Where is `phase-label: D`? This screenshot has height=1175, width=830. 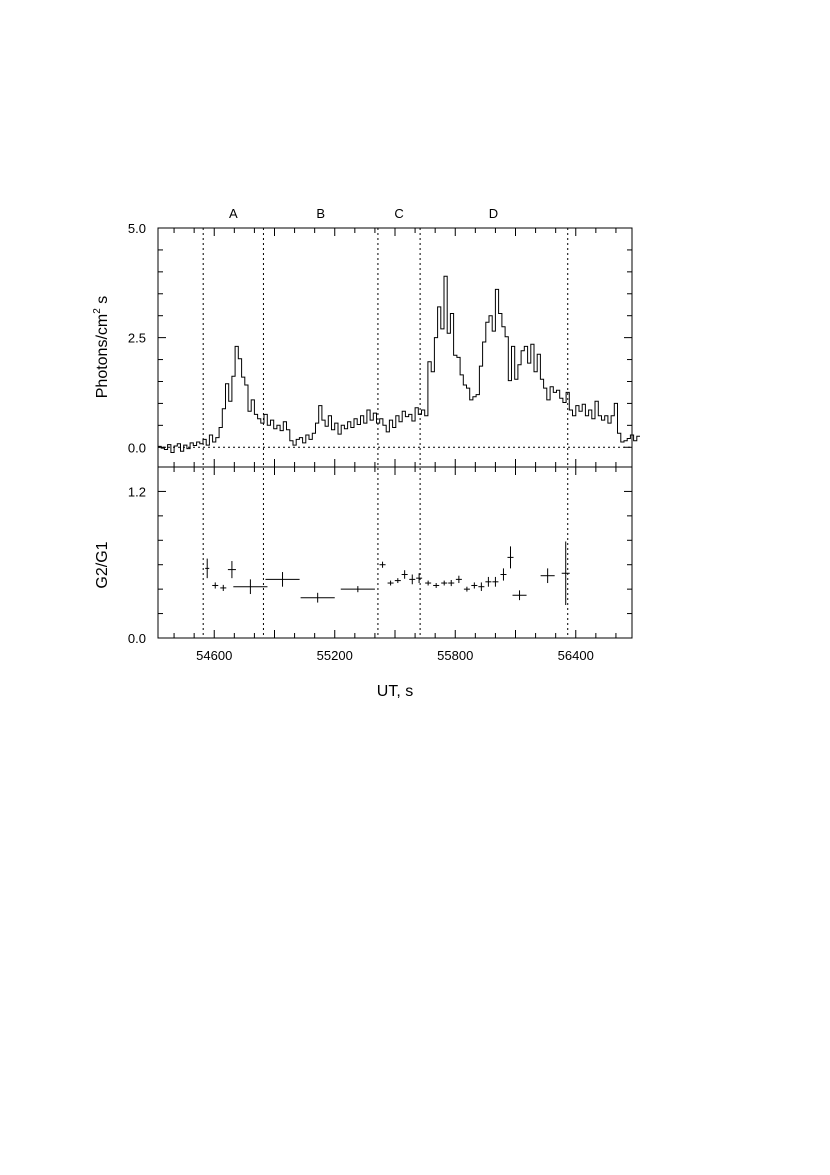
phase-label: D is located at coordinates (493, 213).